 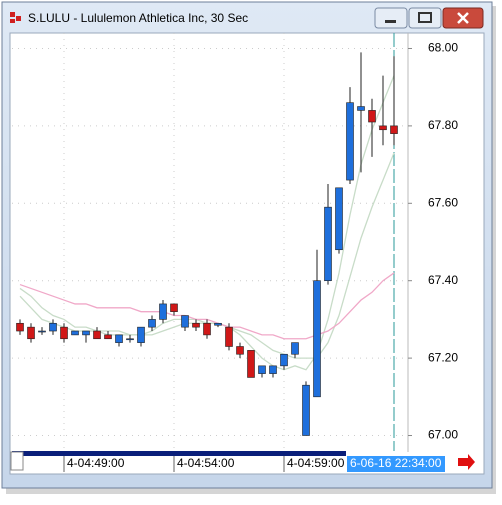 What do you see at coordinates (15, 17) in the screenshot?
I see `app-icon` at bounding box center [15, 17].